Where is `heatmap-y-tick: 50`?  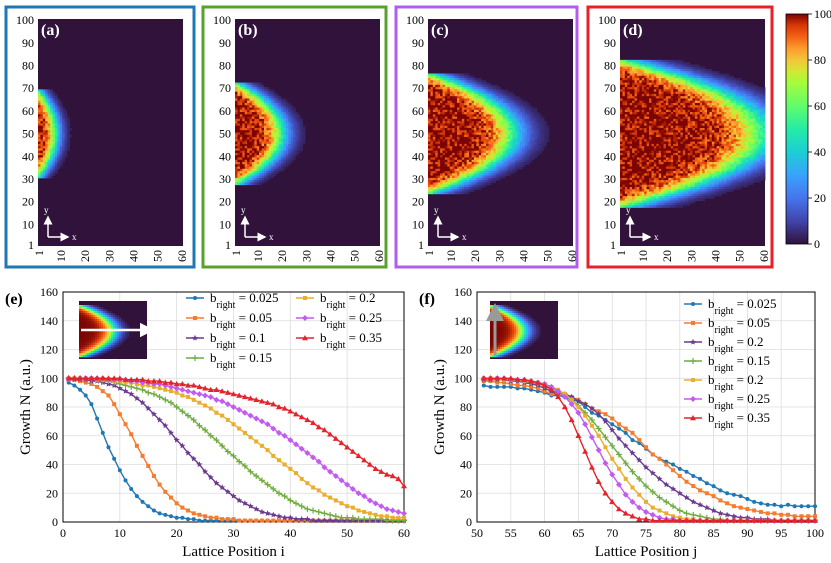
heatmap-y-tick: 50 is located at coordinates (610, 134).